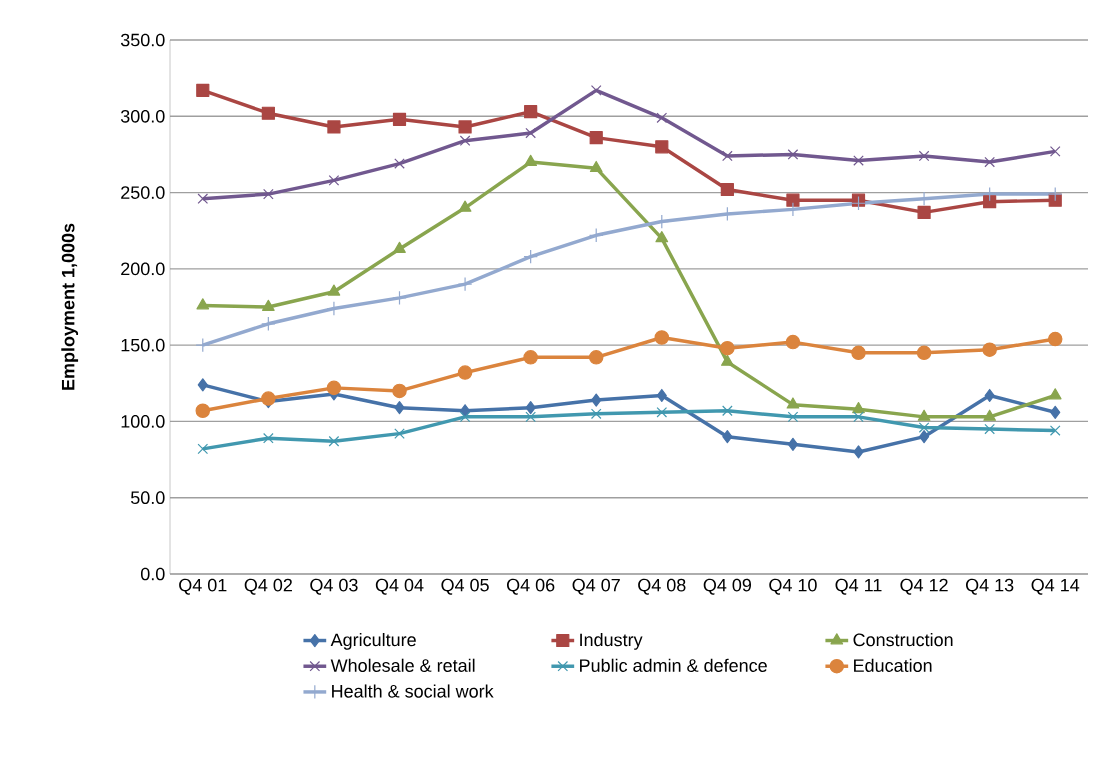  Describe the element at coordinates (924, 586) in the screenshot. I see `x-tick-label: Q4 12` at that location.